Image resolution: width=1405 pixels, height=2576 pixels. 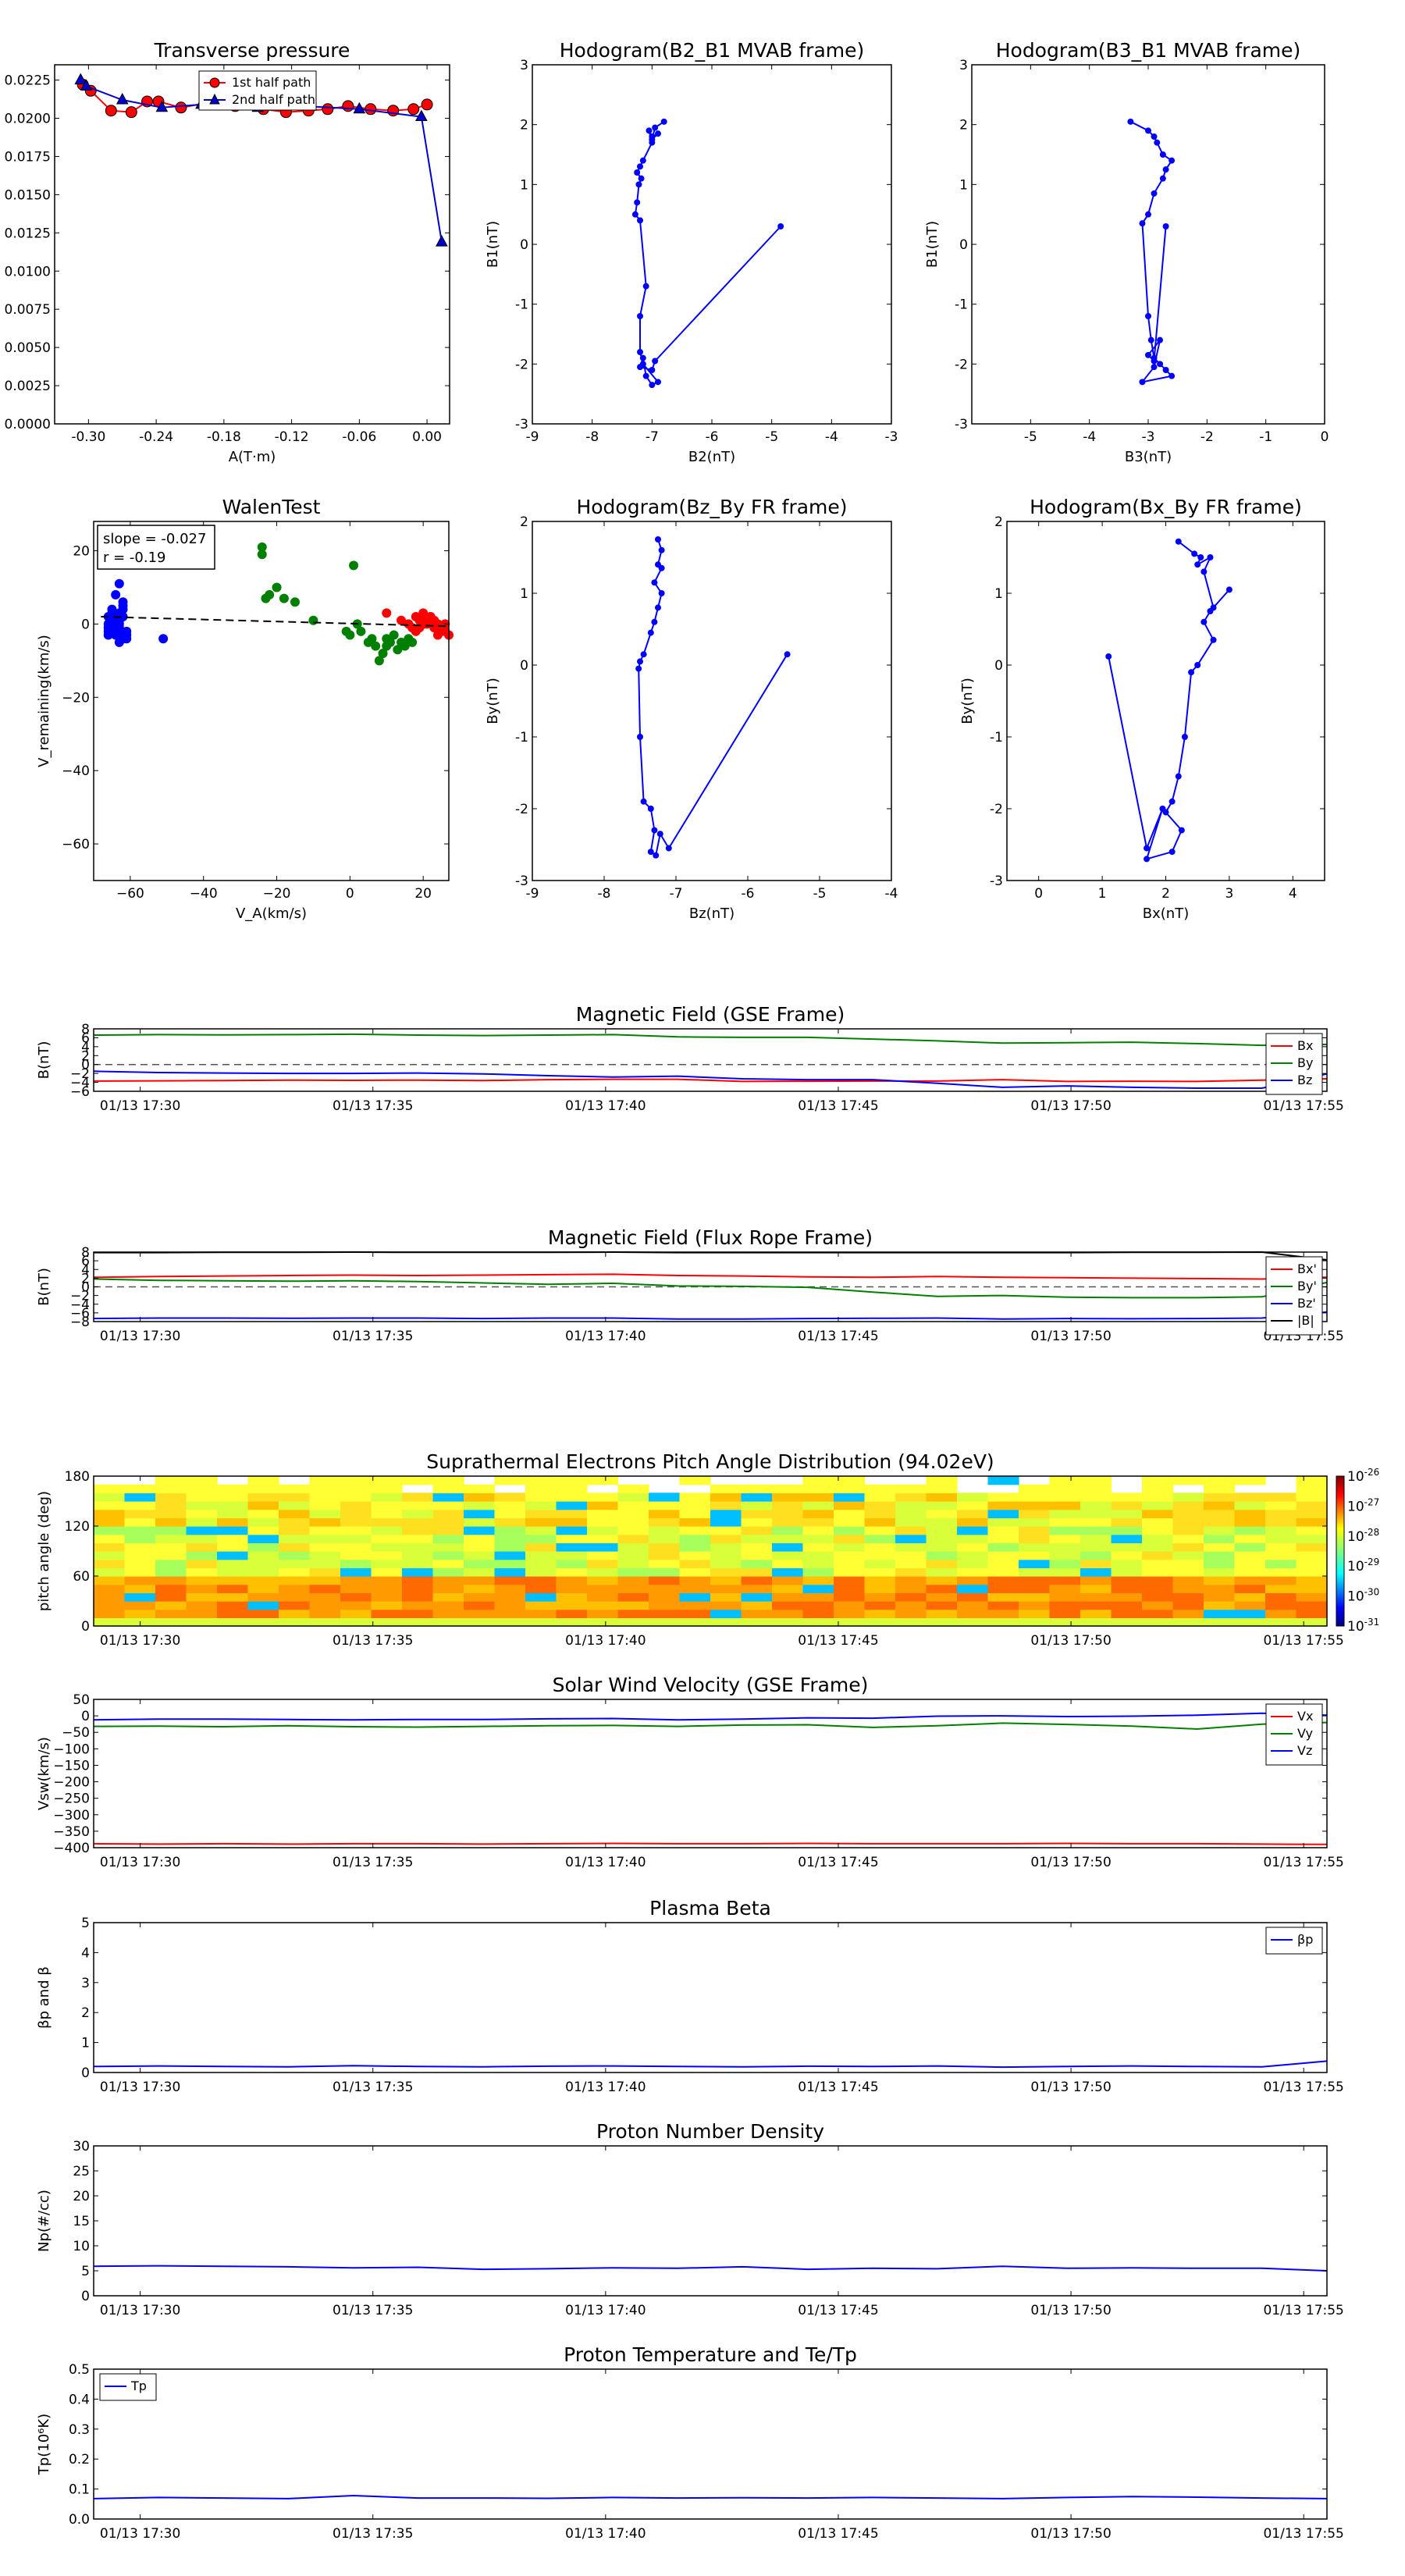 What do you see at coordinates (130, 894) in the screenshot?
I see `x-tick-label: −60` at bounding box center [130, 894].